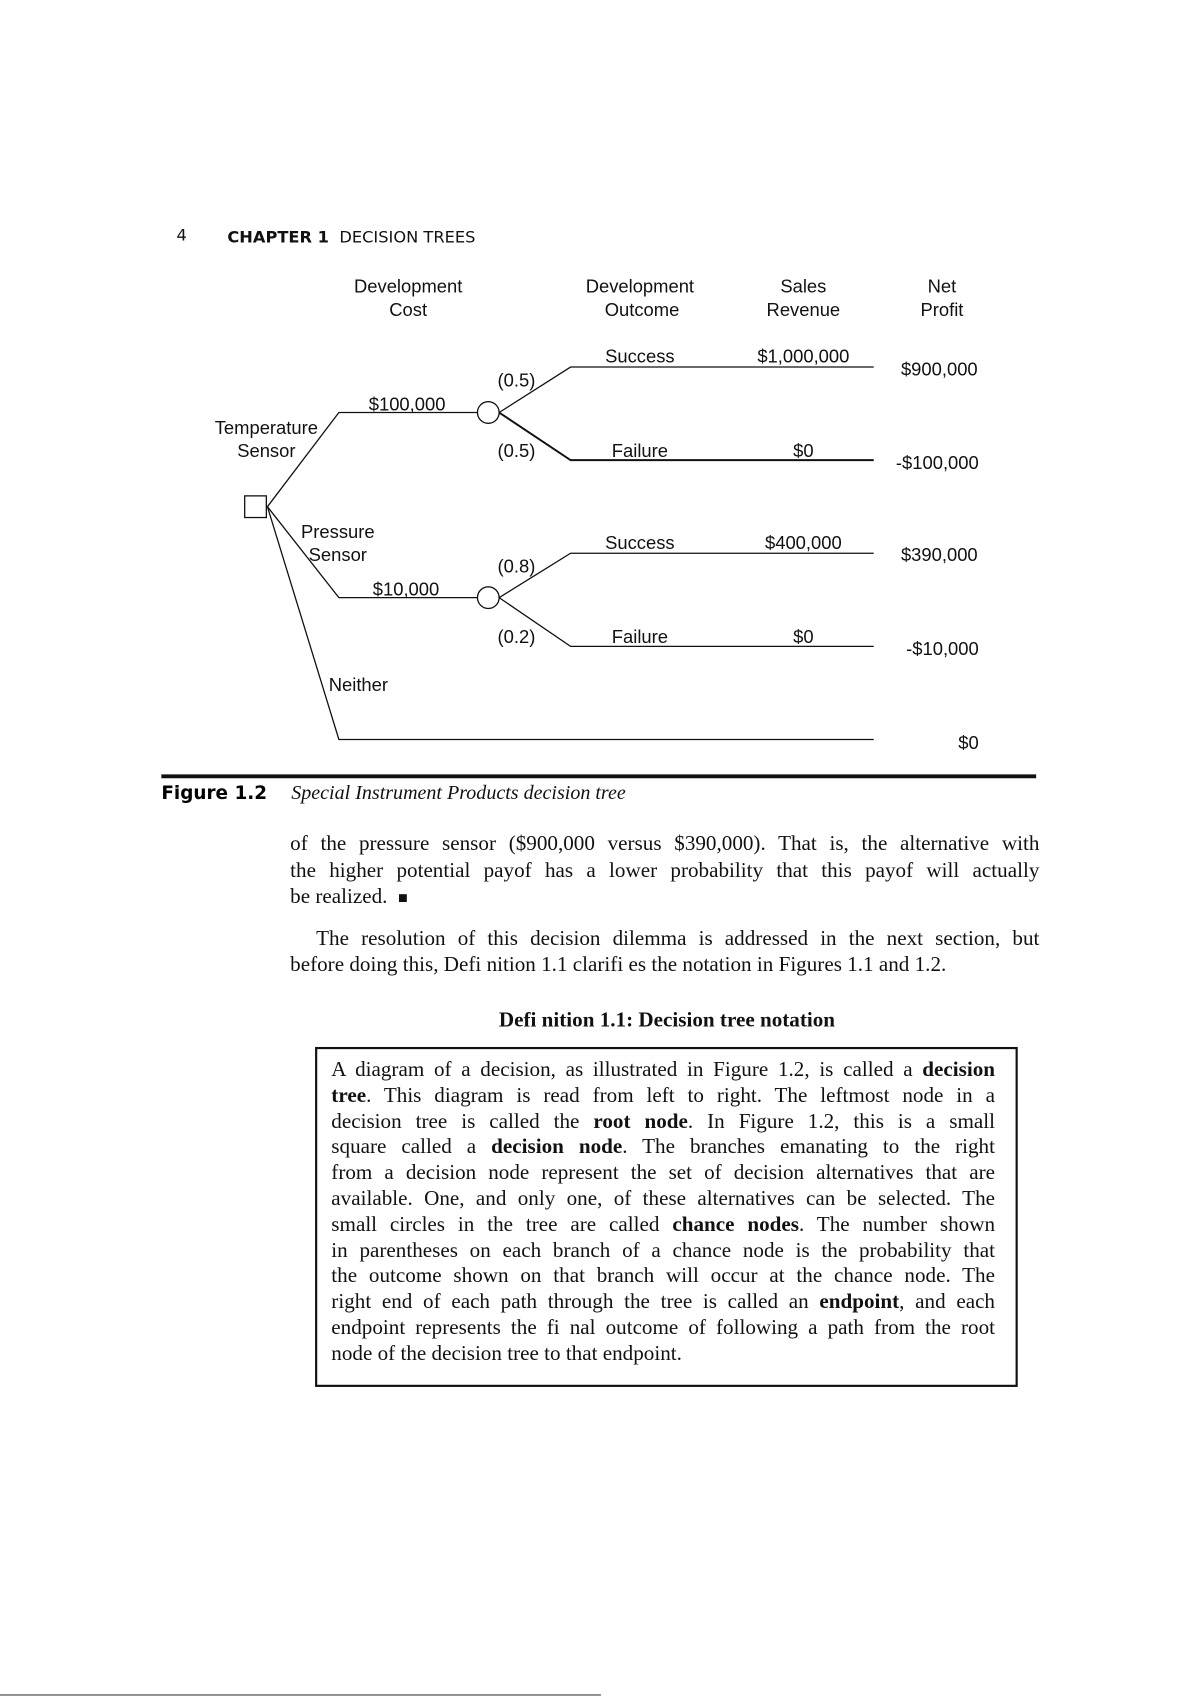 The width and height of the screenshot is (1191, 1696). I want to click on body-line-3: be realized. ■, so click(349, 898).